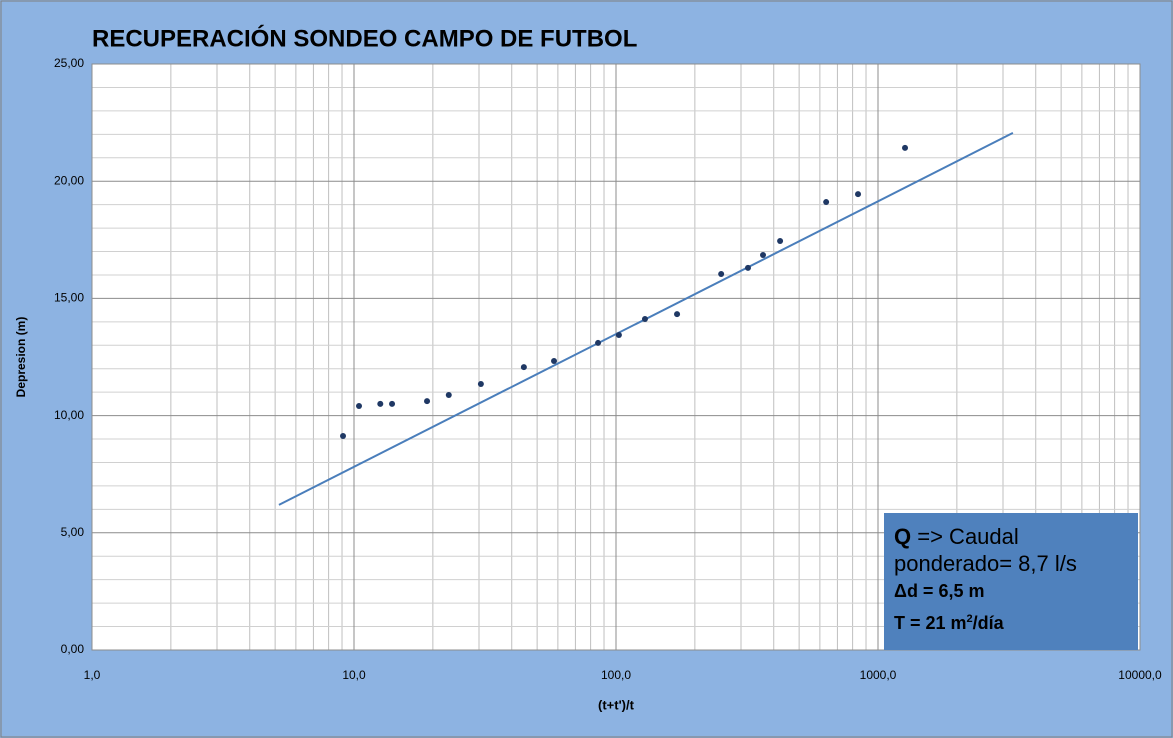 The width and height of the screenshot is (1173, 738). Describe the element at coordinates (1011, 621) in the screenshot. I see `annotation-t: T = 21 m2/día` at that location.